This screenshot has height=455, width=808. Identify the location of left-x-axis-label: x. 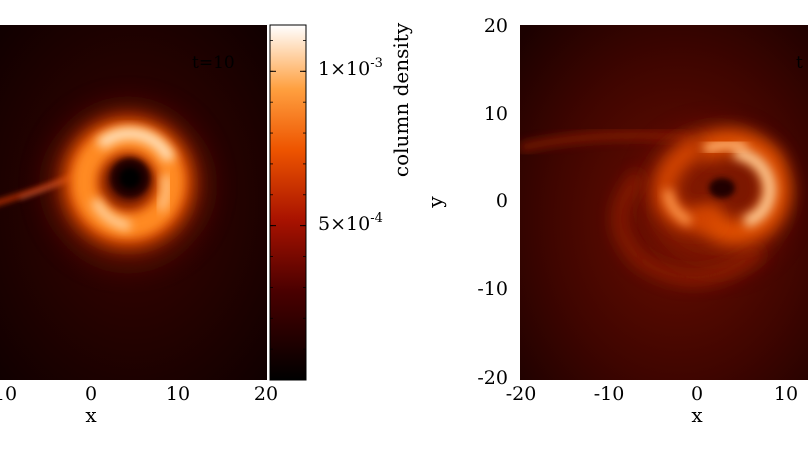
(91, 415).